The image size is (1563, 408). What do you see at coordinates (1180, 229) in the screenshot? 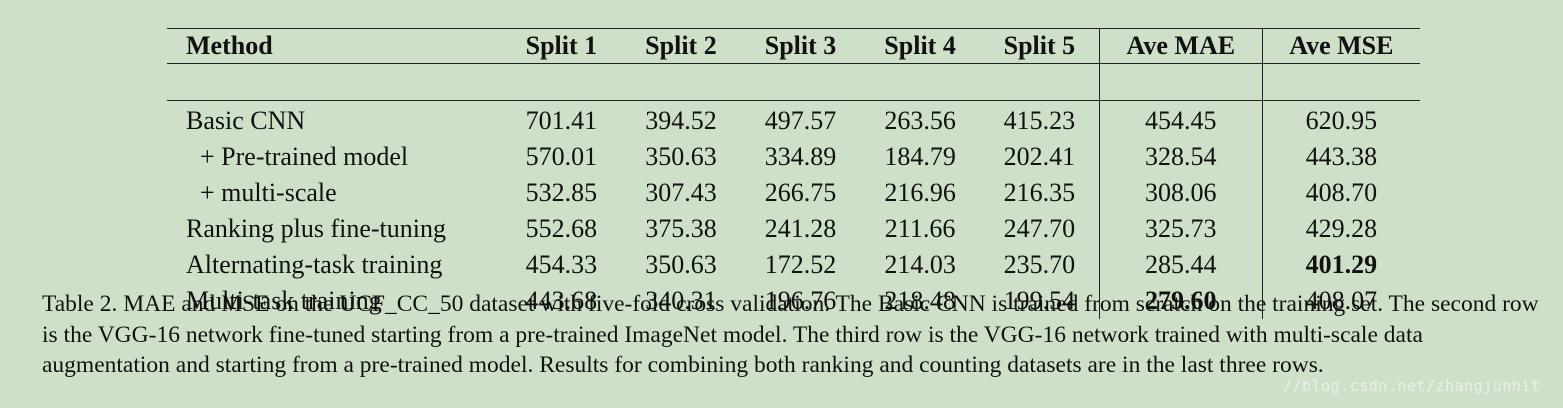
I see `cell-ave-mae: 325.73` at bounding box center [1180, 229].